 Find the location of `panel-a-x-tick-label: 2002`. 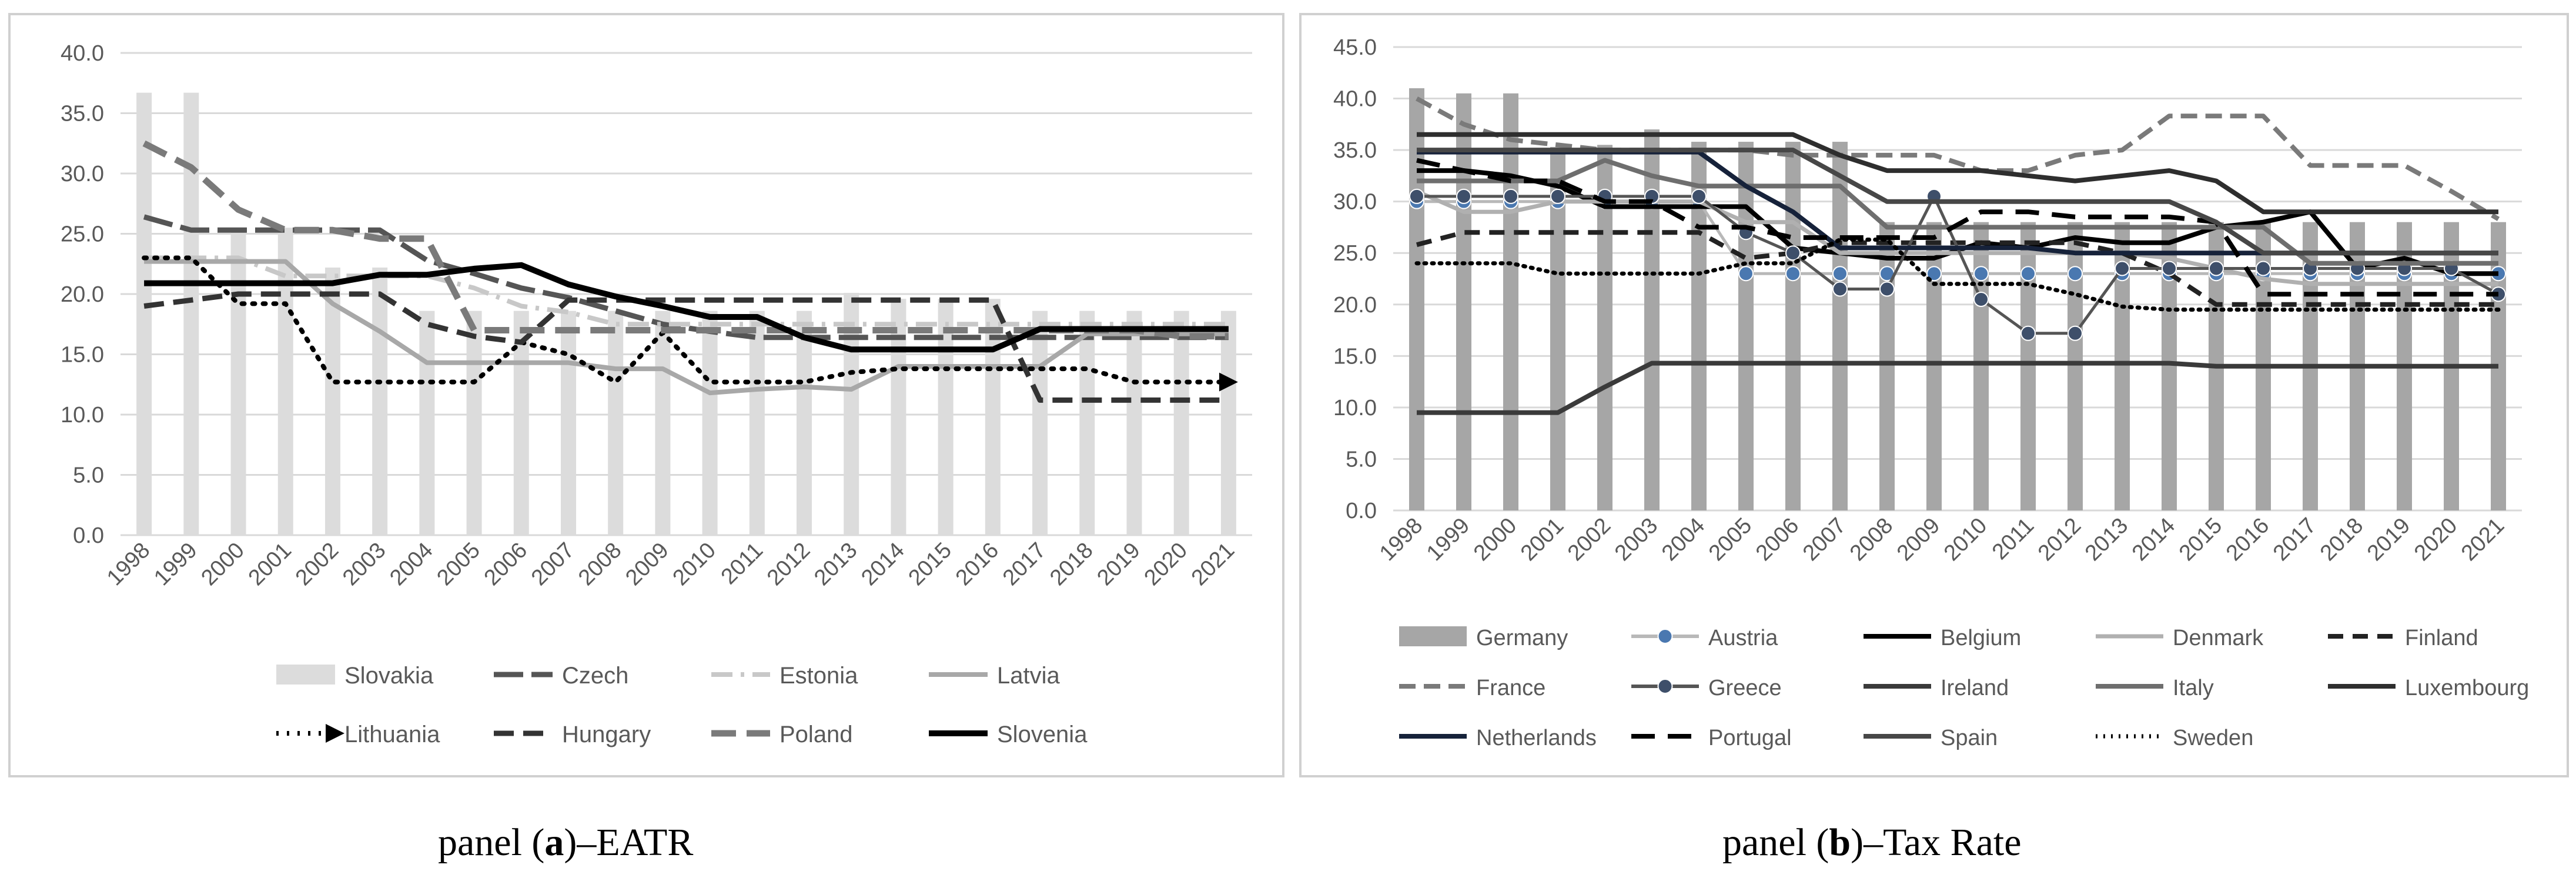

panel-a-x-tick-label: 2002 is located at coordinates (317, 564).